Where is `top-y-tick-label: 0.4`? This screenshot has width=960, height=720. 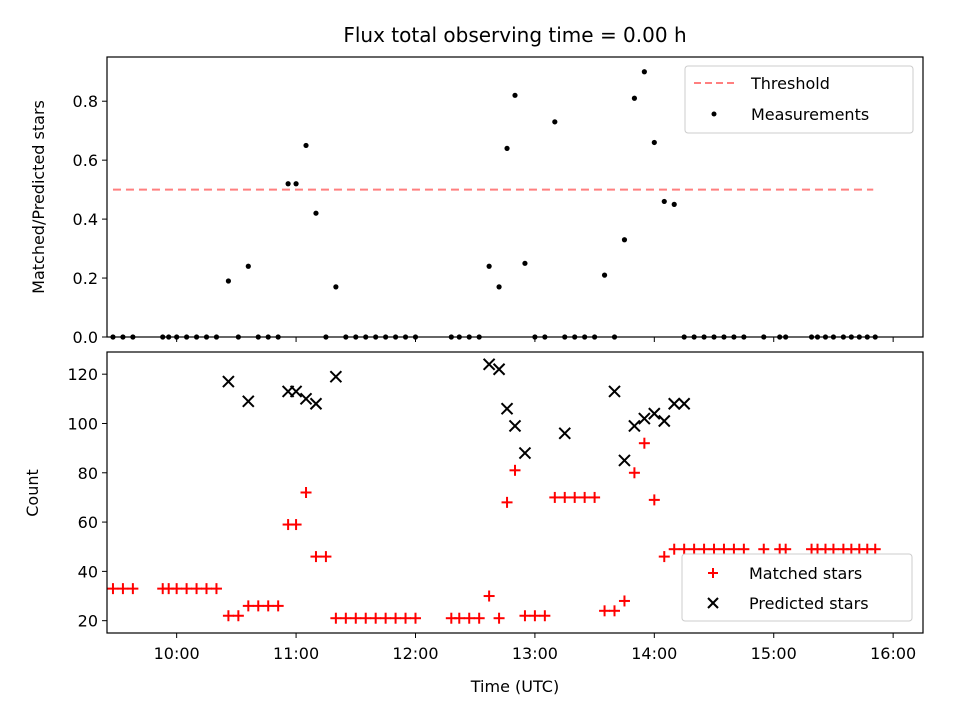
top-y-tick-label: 0.4 is located at coordinates (85, 219).